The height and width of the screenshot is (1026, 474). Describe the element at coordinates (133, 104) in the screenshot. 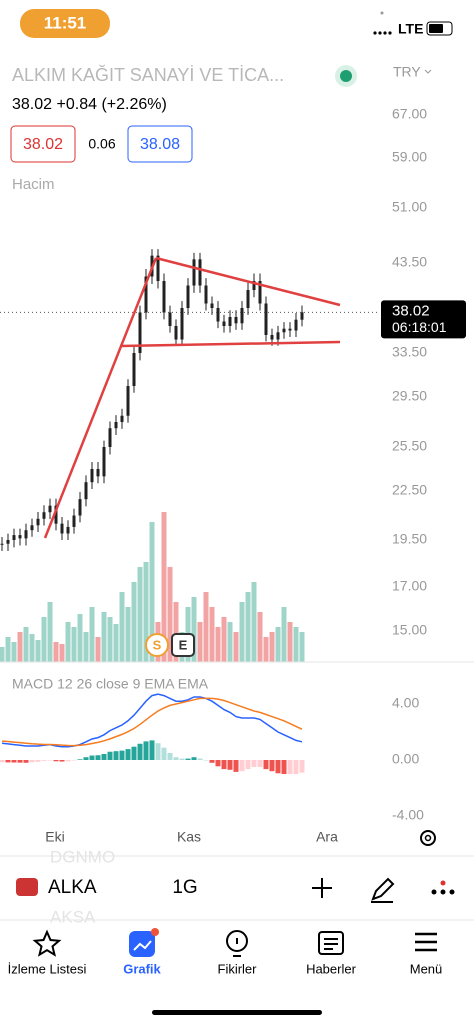

I see `change-pct: (+2.26%)` at that location.